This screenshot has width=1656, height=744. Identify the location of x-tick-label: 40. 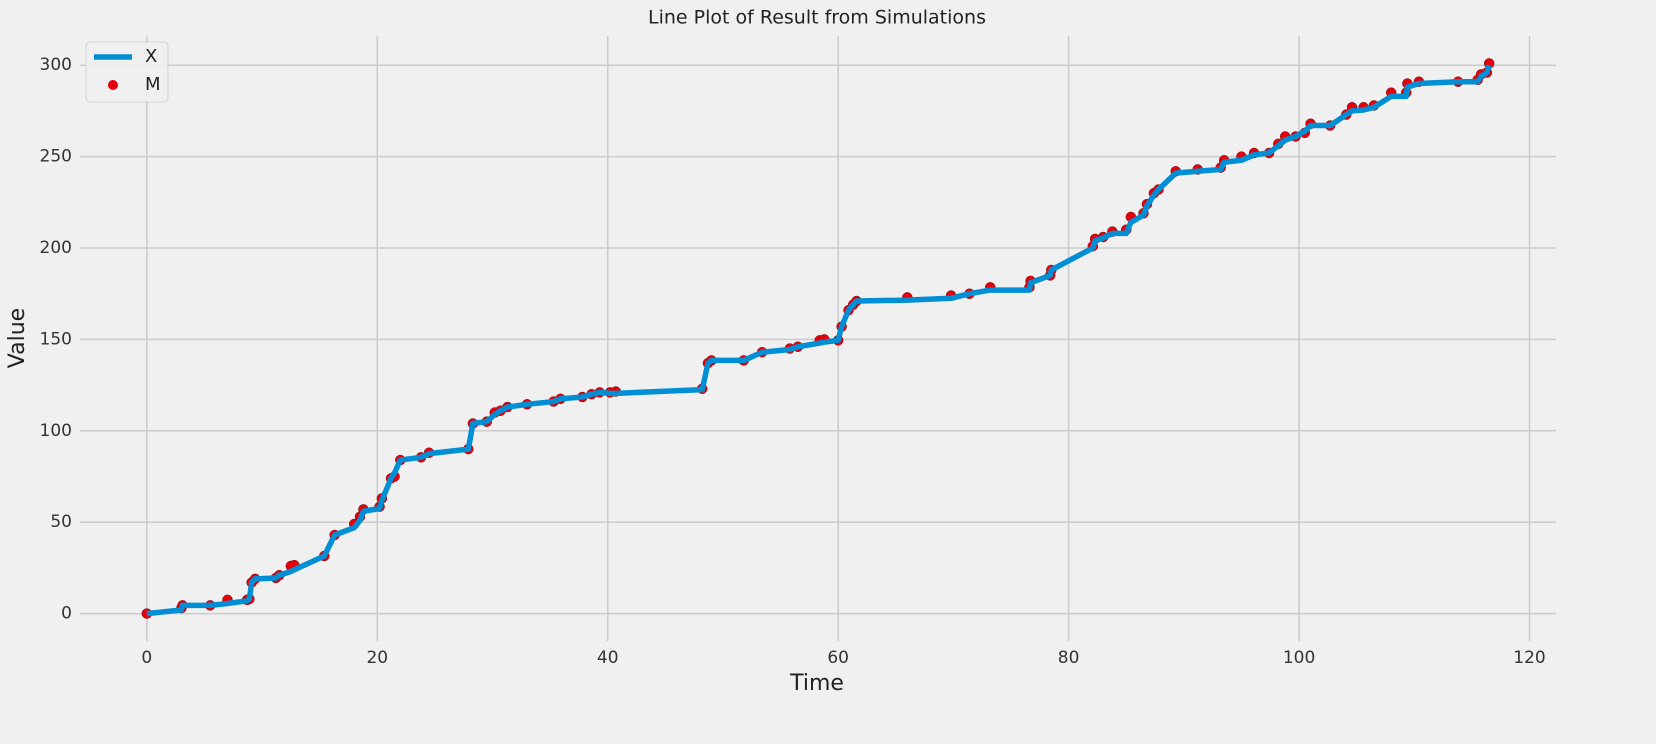
(608, 658).